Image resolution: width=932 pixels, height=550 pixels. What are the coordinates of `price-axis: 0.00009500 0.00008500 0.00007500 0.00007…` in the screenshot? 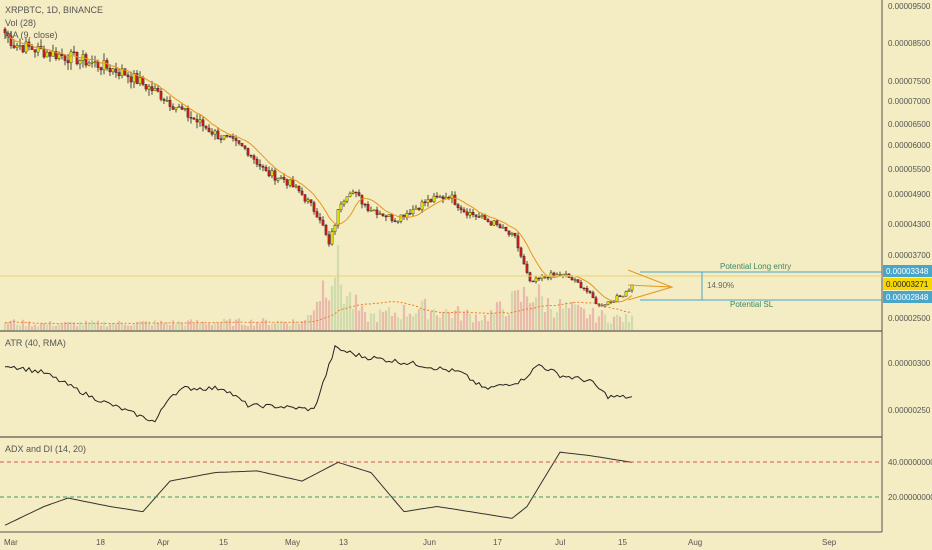 It's located at (909, 162).